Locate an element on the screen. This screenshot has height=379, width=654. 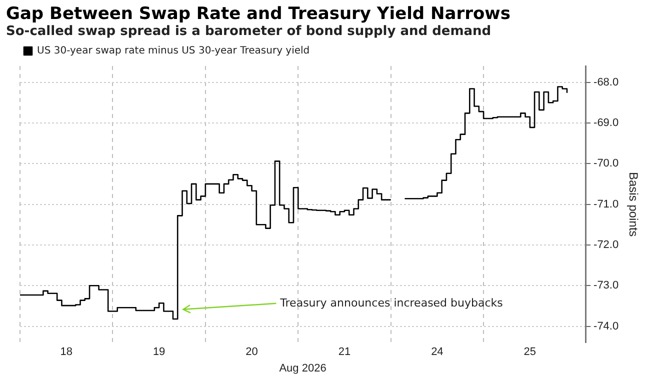
y-tick-label: -68.0 is located at coordinates (606, 82).